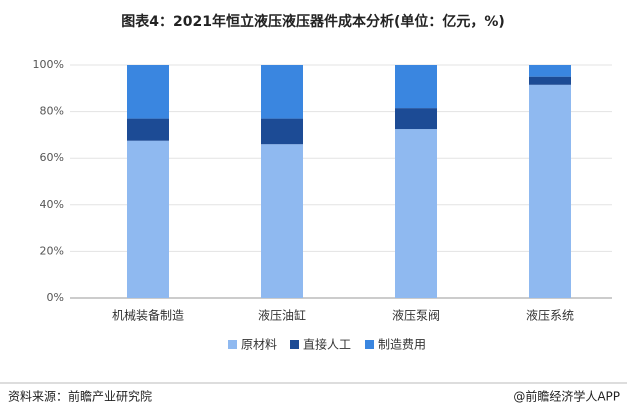 The height and width of the screenshot is (417, 627). Describe the element at coordinates (48, 64) in the screenshot. I see `y-tick-label: 100%` at that location.